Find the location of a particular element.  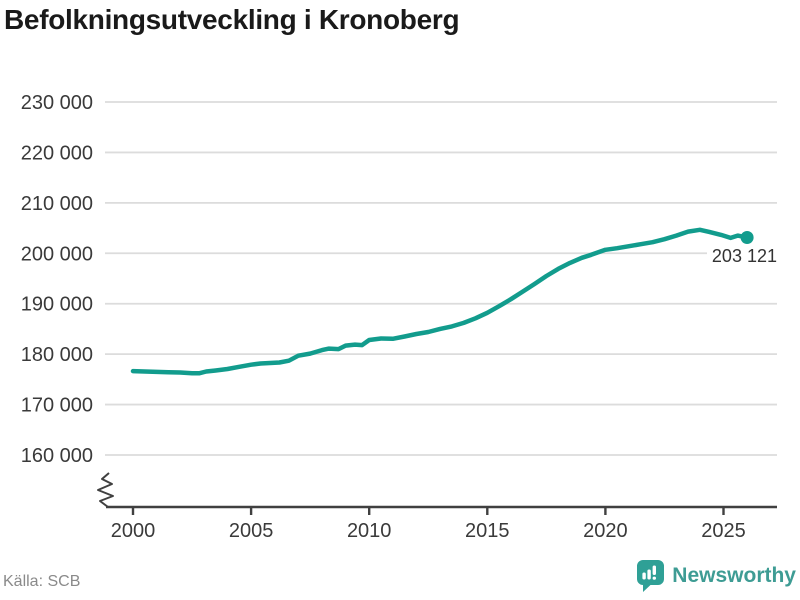

last-point-marker is located at coordinates (747, 237).